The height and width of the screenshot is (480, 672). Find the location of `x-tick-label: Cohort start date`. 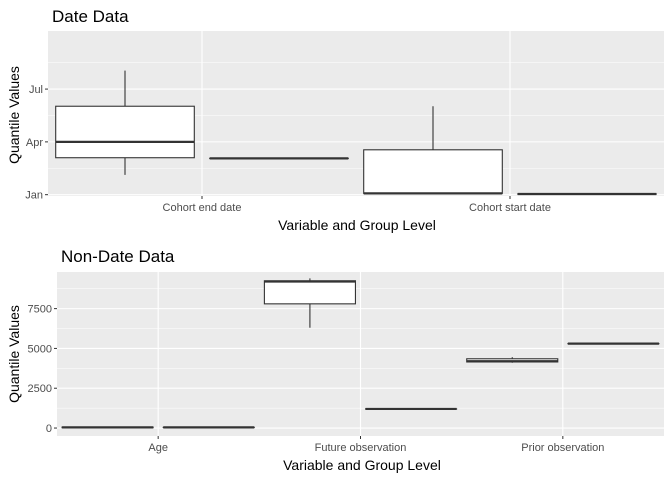

x-tick-label: Cohort start date is located at coordinates (510, 208).